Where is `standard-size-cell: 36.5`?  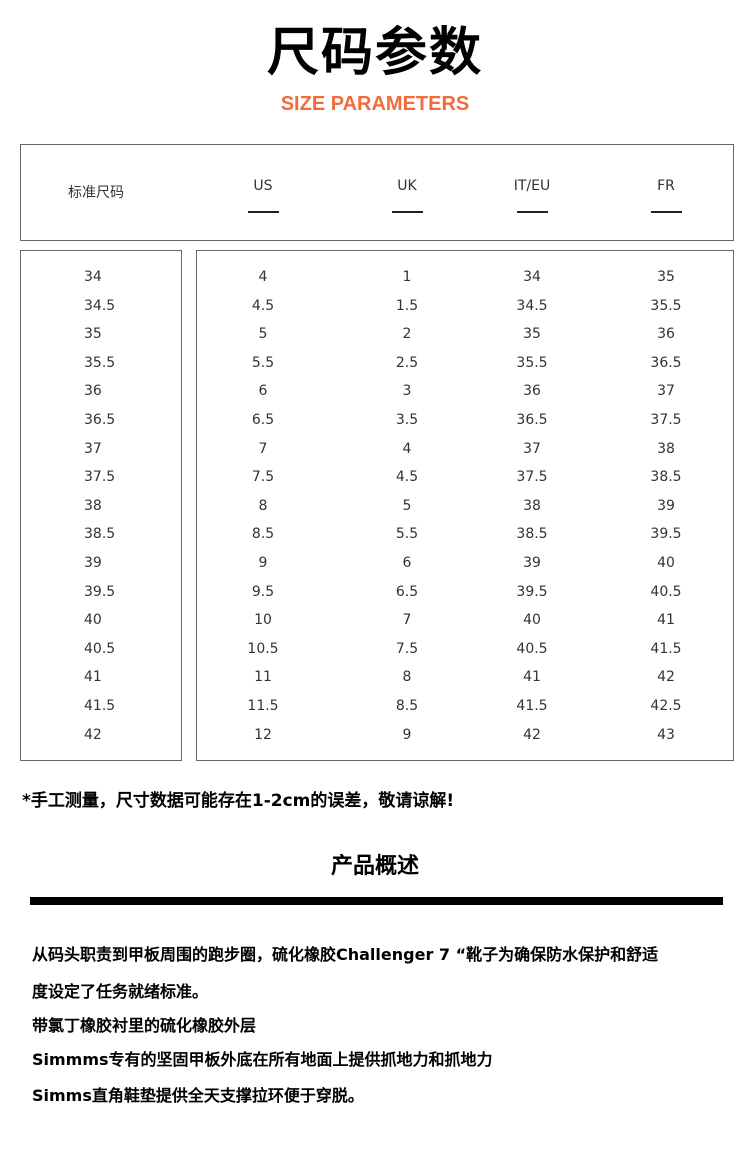
standard-size-cell: 36.5 is located at coordinates (100, 420).